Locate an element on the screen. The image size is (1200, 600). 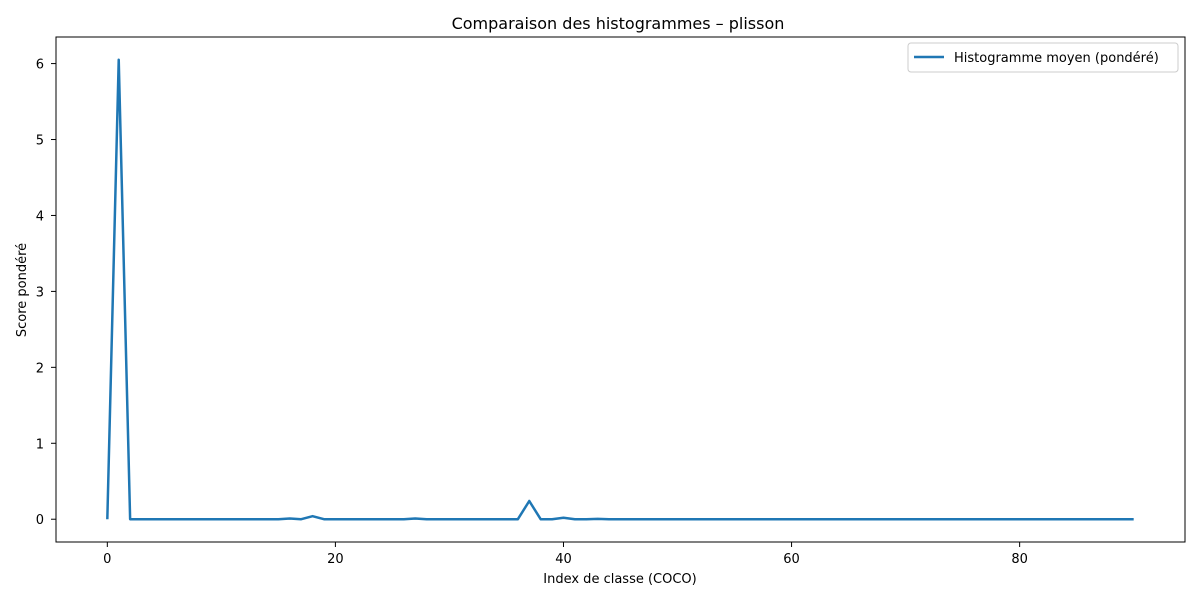
x-tick-label: 40 is located at coordinates (563, 559).